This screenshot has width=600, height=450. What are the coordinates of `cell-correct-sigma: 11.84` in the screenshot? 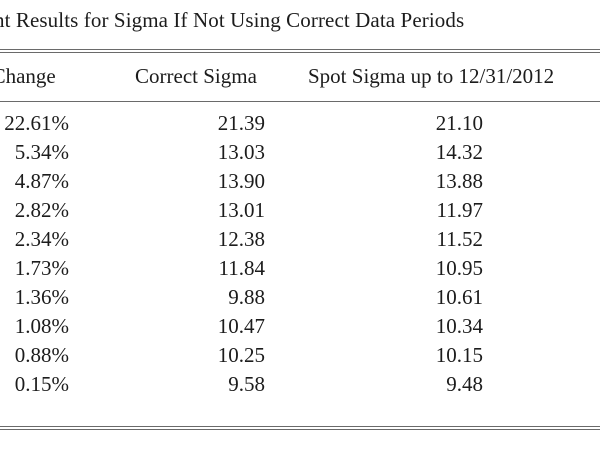 It's located at (241, 268).